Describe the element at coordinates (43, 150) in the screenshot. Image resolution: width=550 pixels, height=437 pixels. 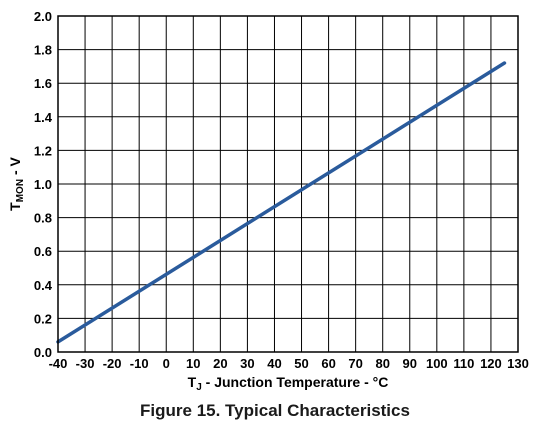
I see `y-tick-label: 1.2` at that location.